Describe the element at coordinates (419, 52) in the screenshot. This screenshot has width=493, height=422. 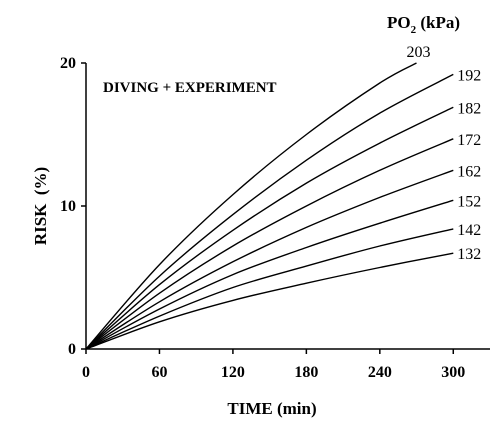
I see `series-label-203: 203` at that location.